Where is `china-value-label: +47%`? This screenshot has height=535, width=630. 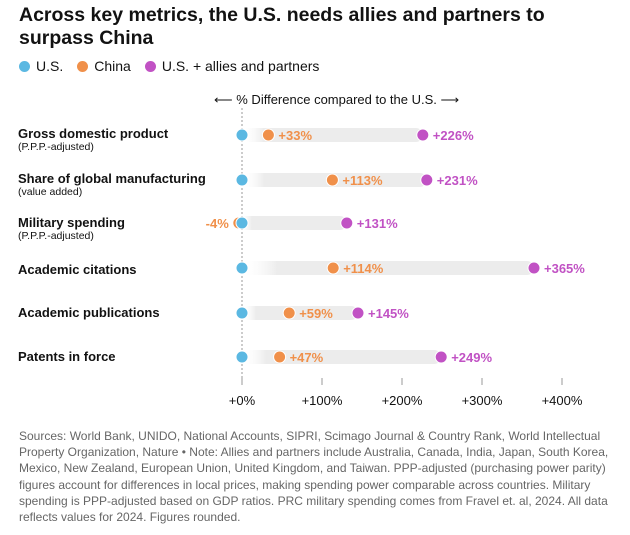 china-value-label: +47% is located at coordinates (307, 357).